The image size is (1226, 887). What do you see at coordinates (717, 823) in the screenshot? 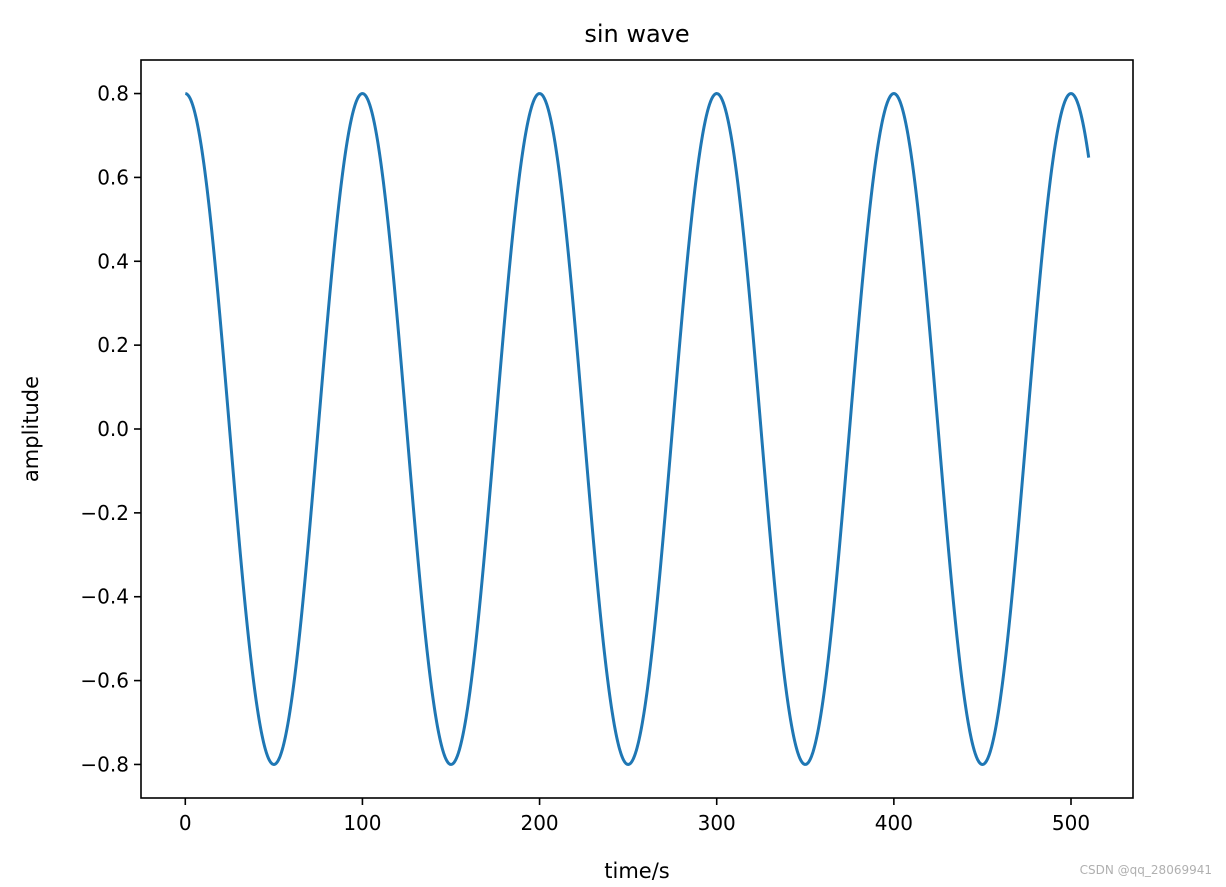
I see `x-tick-label: 300` at bounding box center [717, 823].